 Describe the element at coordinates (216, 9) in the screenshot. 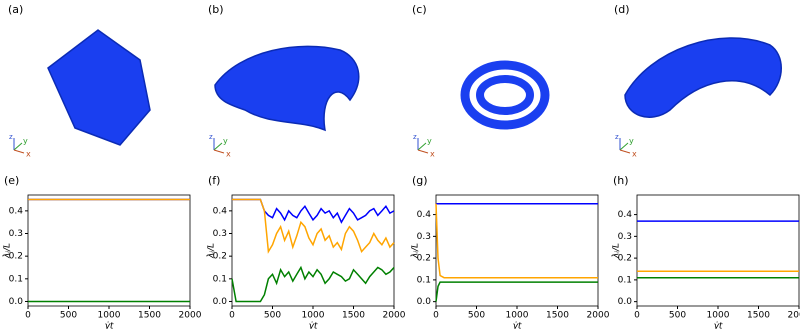

I see `panel-label: (b)` at that location.